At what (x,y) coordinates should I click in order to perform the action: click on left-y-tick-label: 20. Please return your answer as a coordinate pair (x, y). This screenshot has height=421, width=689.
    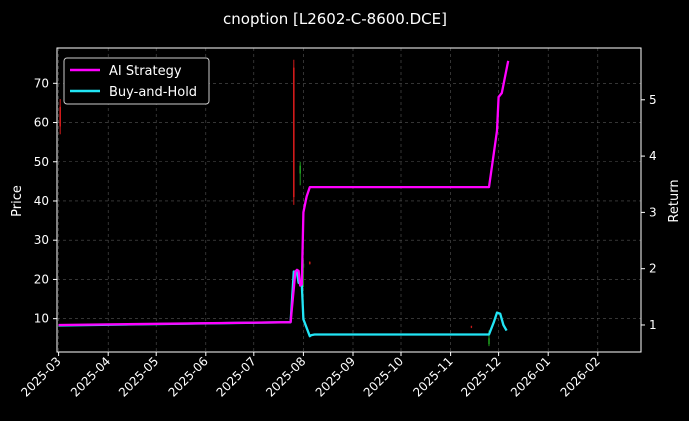
    Looking at the image, I should click on (41, 279).